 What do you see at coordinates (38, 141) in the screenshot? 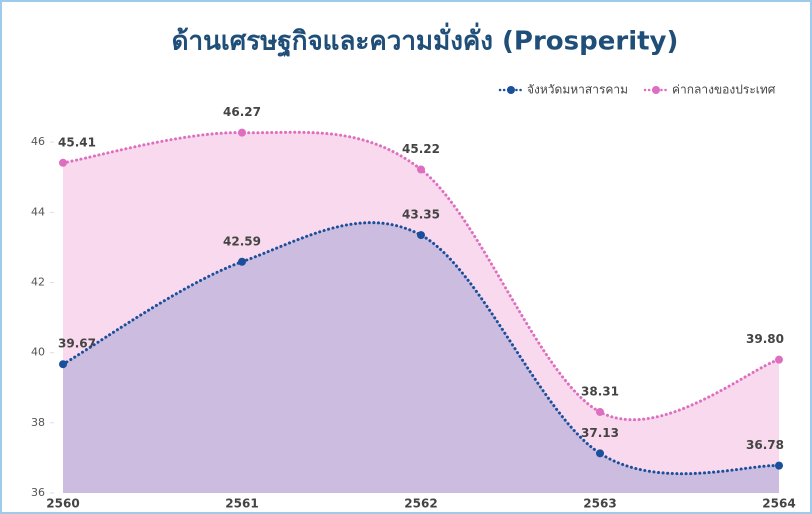
I see `y-tick-label: 46` at bounding box center [38, 141].